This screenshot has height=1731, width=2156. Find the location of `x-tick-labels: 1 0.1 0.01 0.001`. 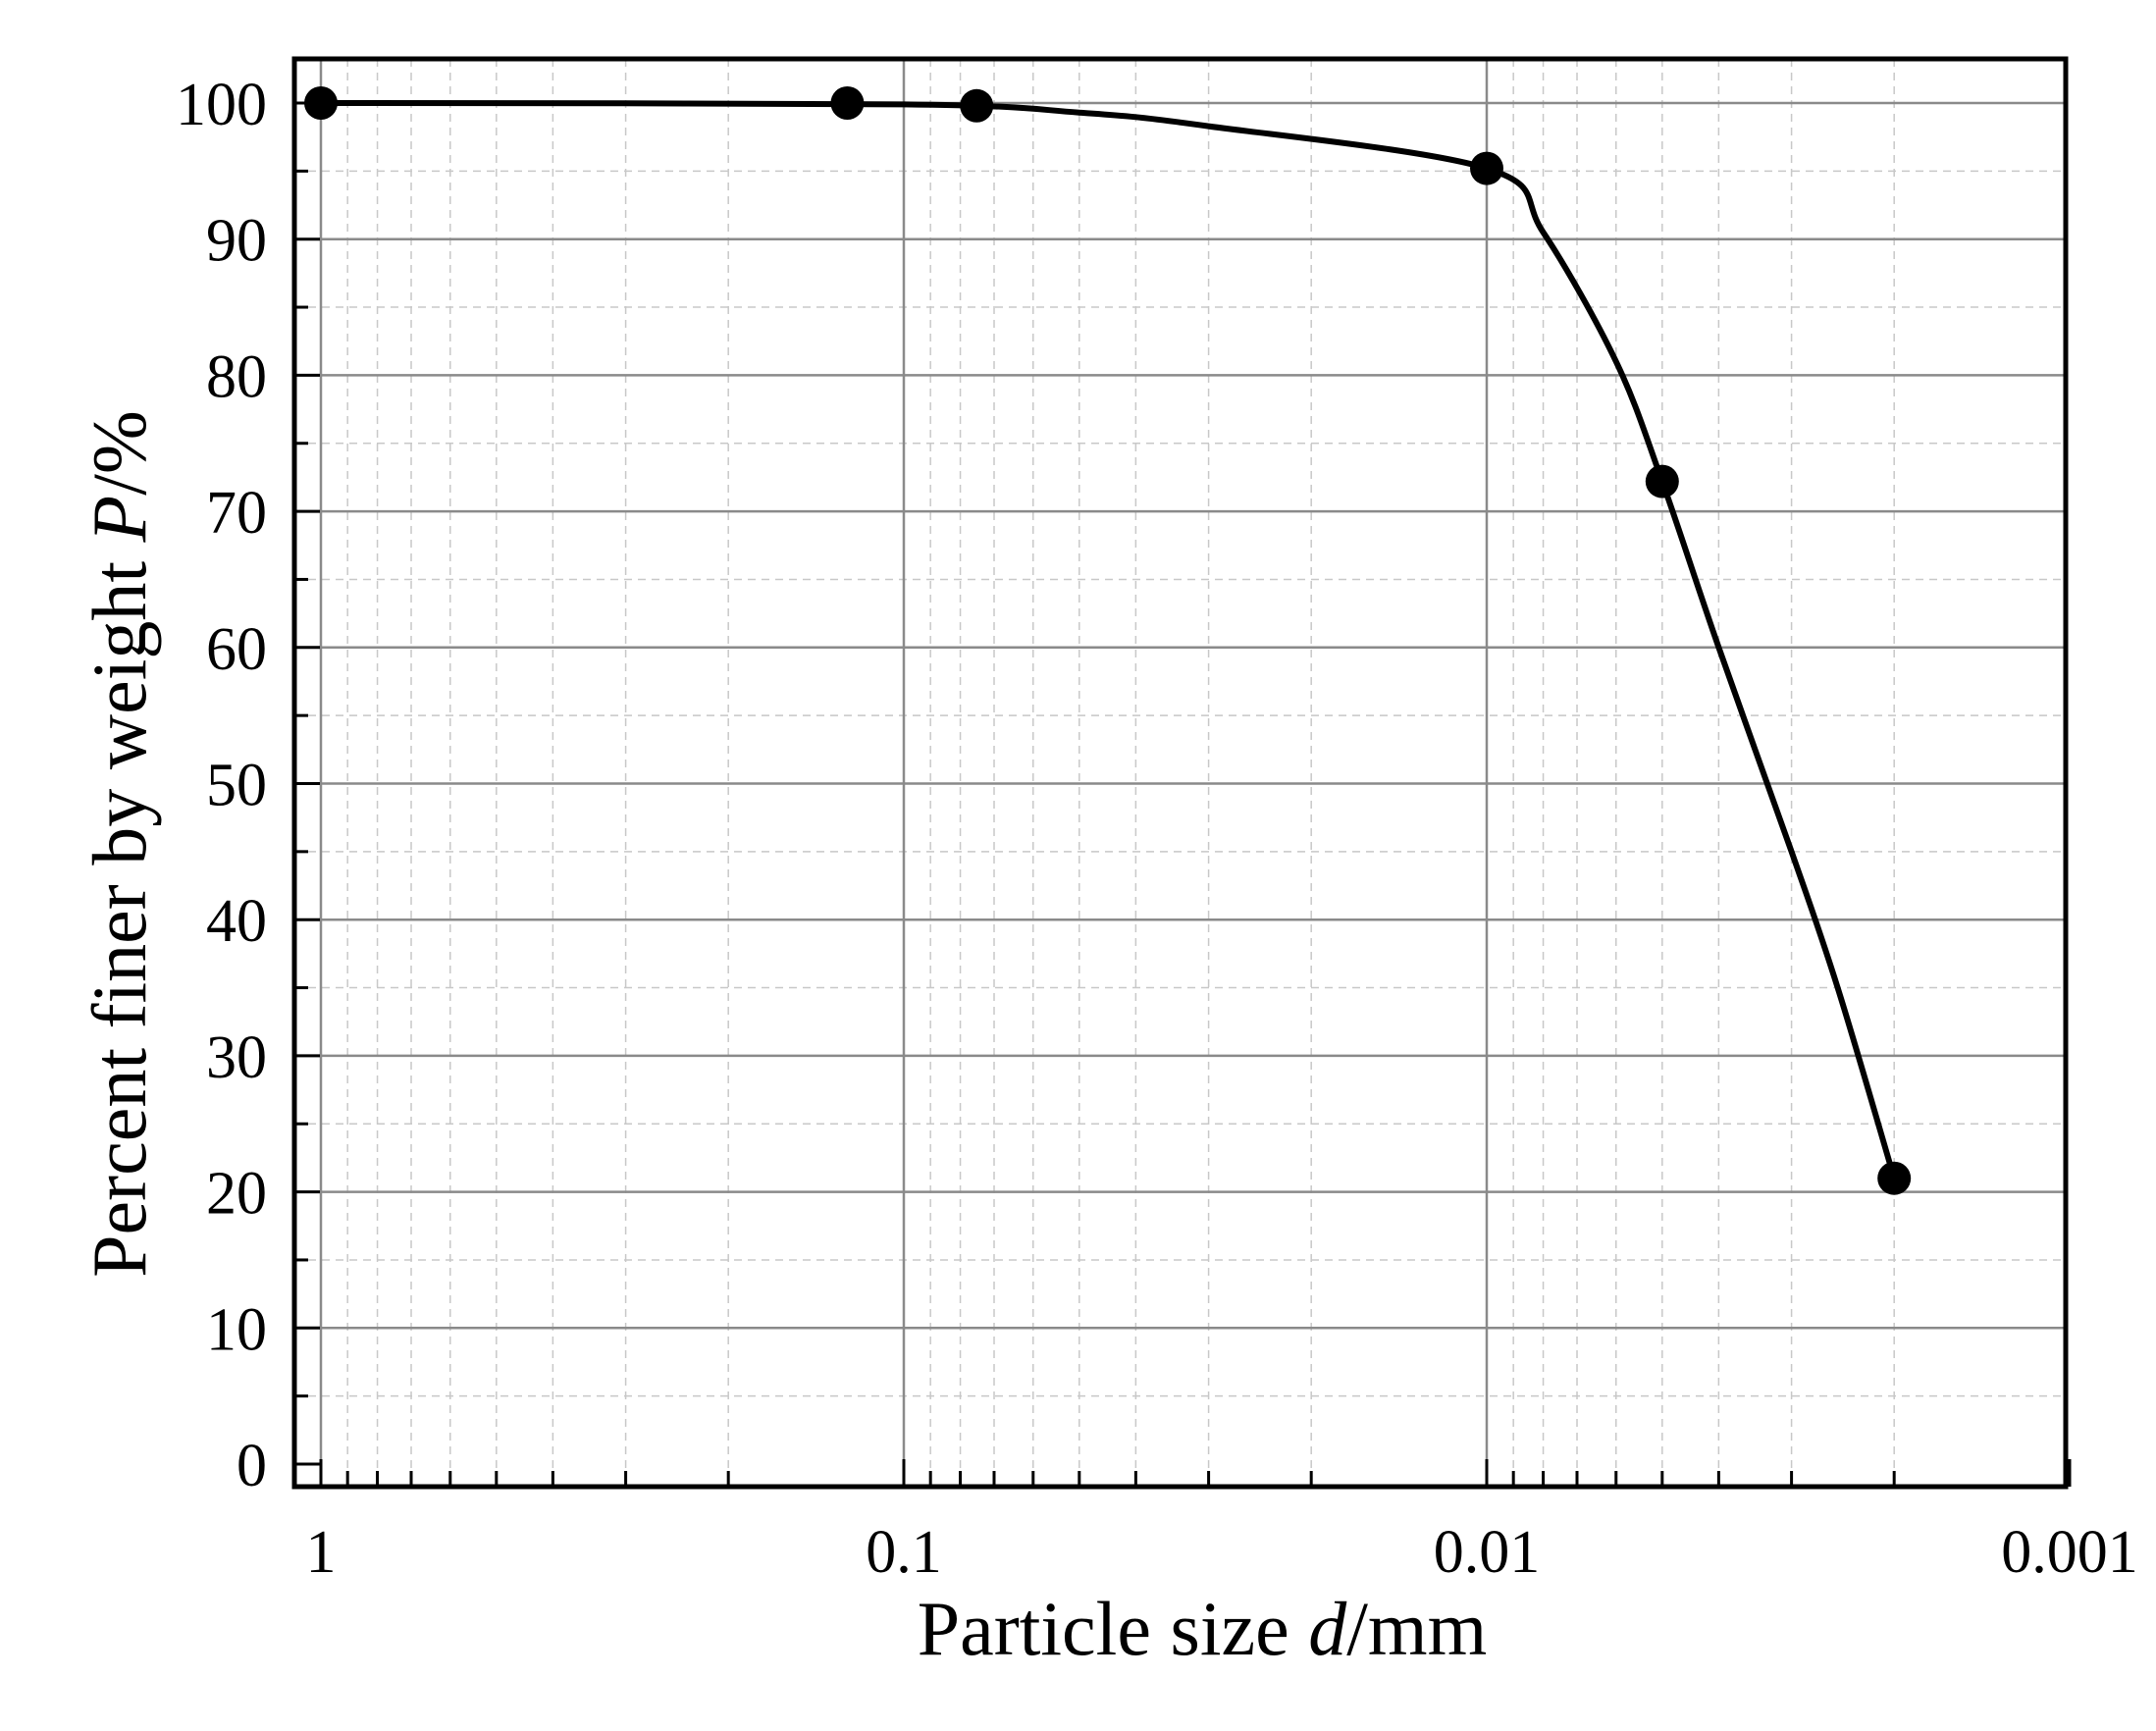

x-tick-labels: 1 0.1 0.01 0.001 is located at coordinates (1222, 1552).